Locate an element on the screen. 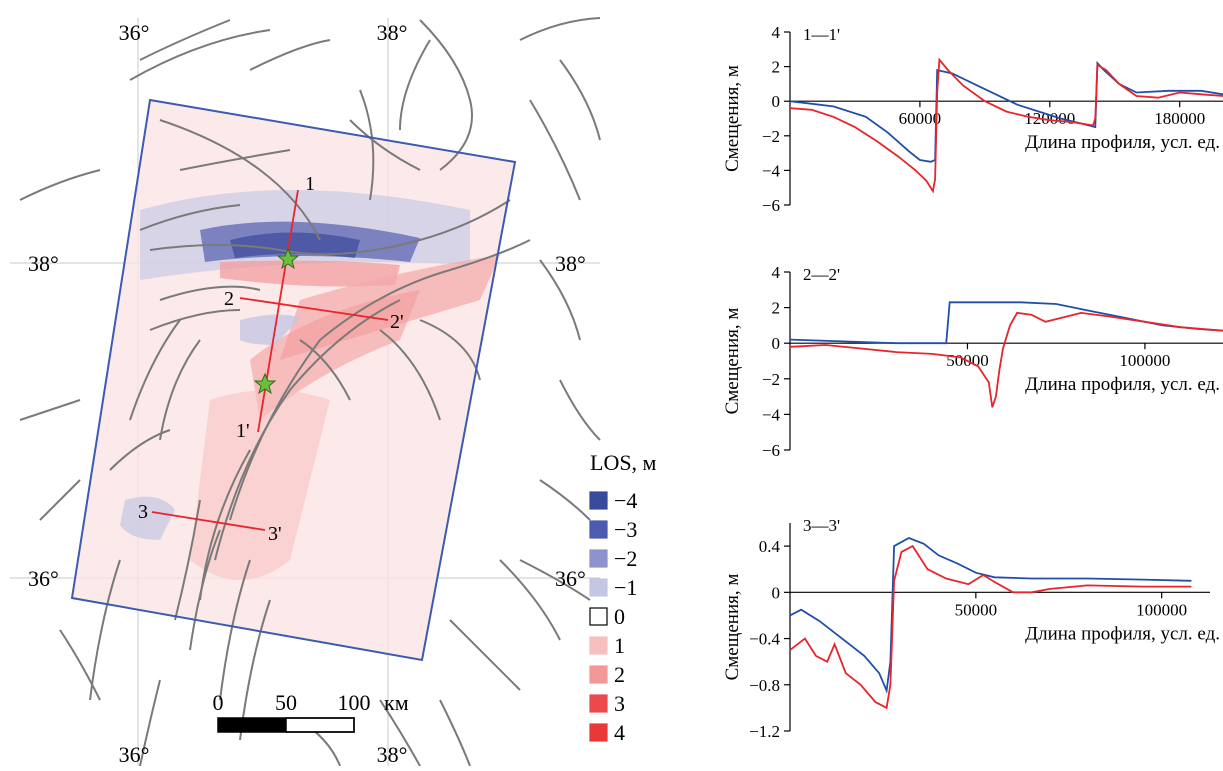  profile-2-start-label: 2 is located at coordinates (229, 299).